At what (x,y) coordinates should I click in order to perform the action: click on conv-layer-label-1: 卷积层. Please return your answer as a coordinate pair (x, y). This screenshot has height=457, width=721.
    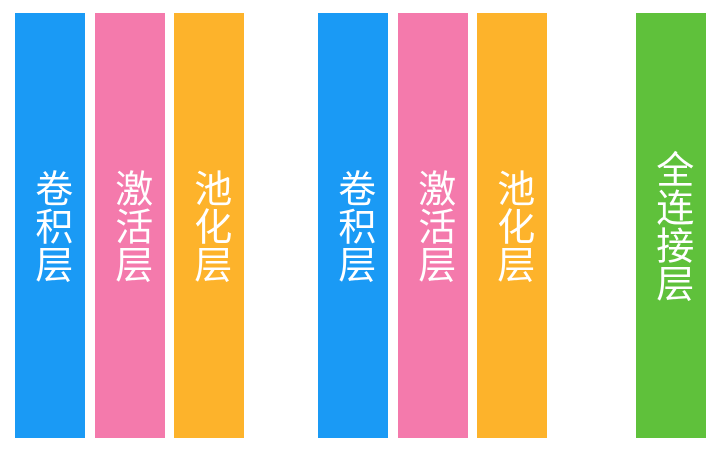
    Looking at the image, I should click on (50, 225).